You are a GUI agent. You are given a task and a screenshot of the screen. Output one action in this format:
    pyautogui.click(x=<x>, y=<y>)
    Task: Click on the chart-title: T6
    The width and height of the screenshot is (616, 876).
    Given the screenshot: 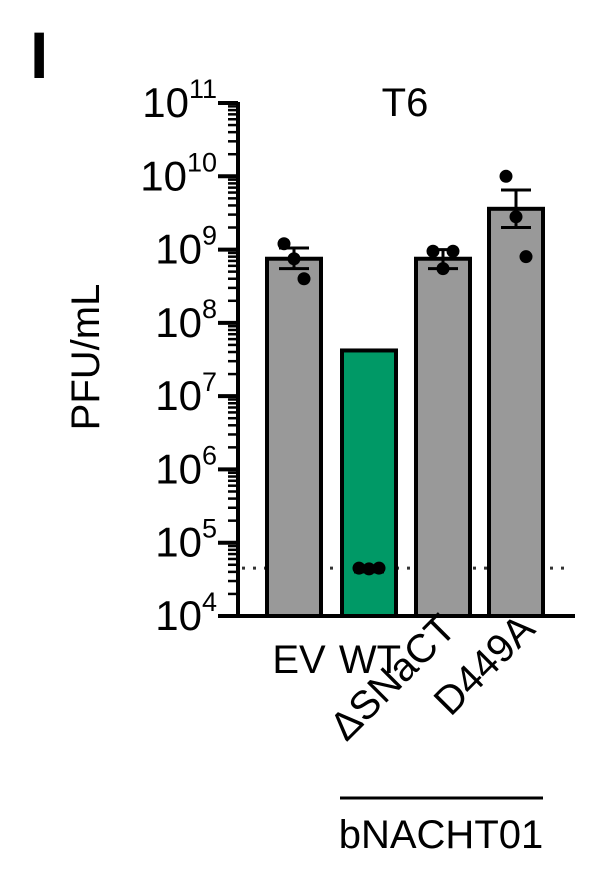 What is the action you would take?
    pyautogui.click(x=405, y=103)
    